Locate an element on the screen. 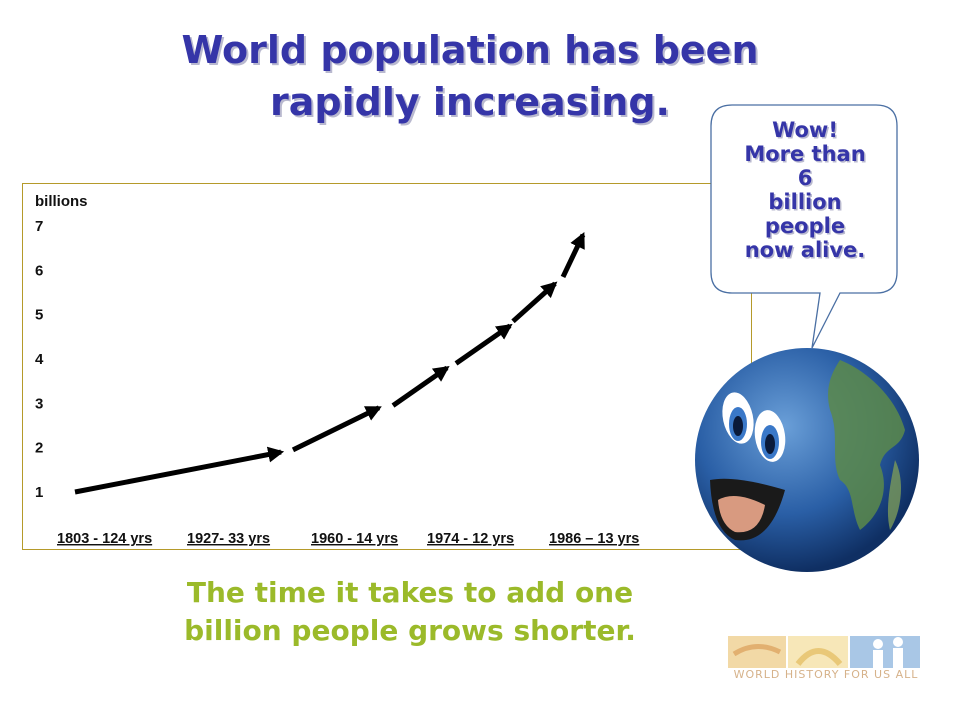 Image resolution: width=960 pixels, height=720 pixels. speech-bubble is located at coordinates (804, 226).